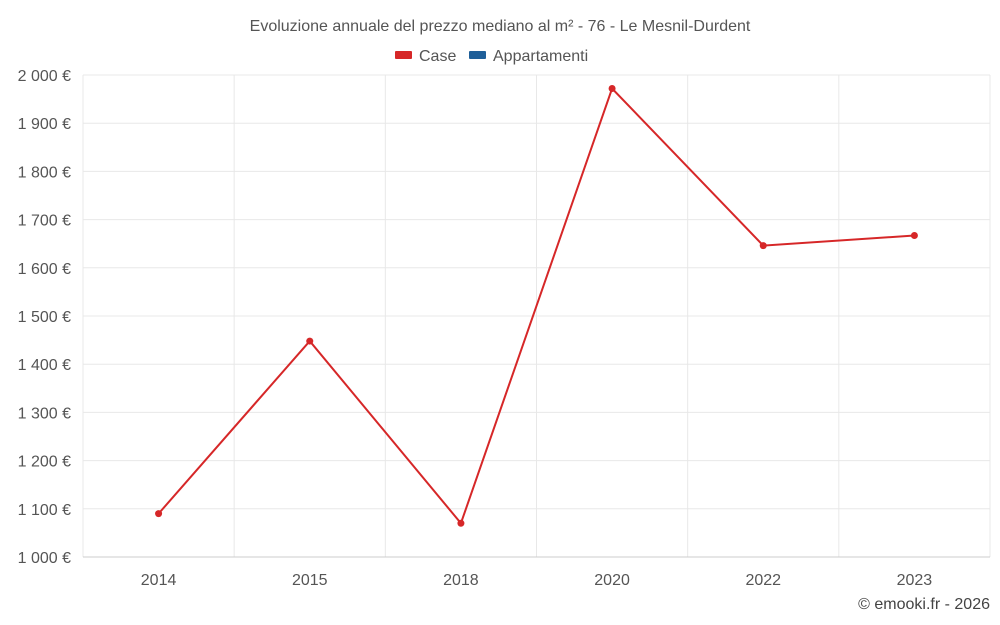 Image resolution: width=1000 pixels, height=625 pixels. I want to click on y-tick-label: 1 300 €, so click(44, 413).